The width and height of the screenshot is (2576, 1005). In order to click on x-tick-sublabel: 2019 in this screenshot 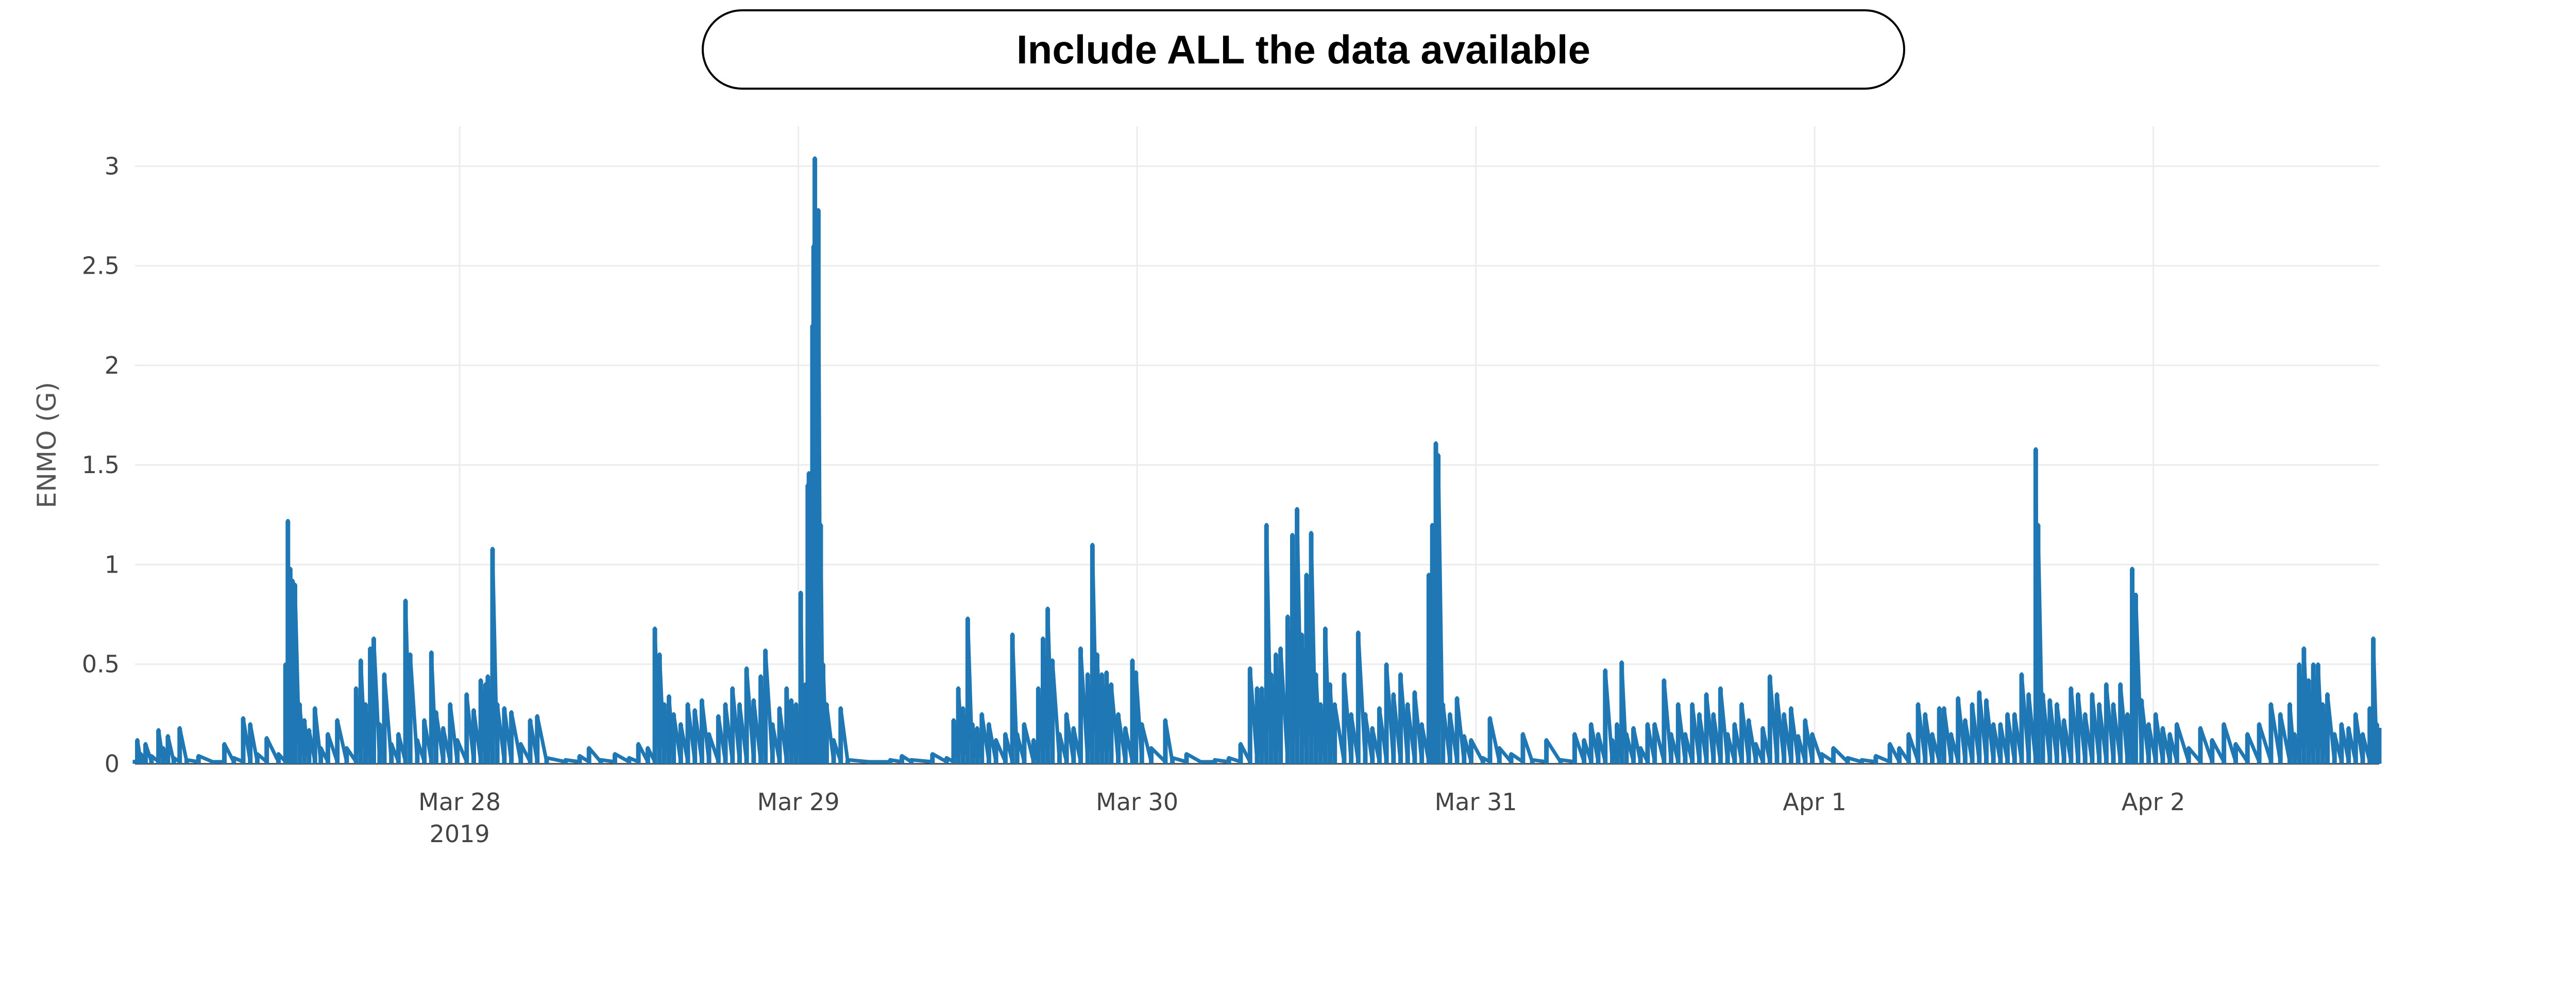, I will do `click(460, 834)`.